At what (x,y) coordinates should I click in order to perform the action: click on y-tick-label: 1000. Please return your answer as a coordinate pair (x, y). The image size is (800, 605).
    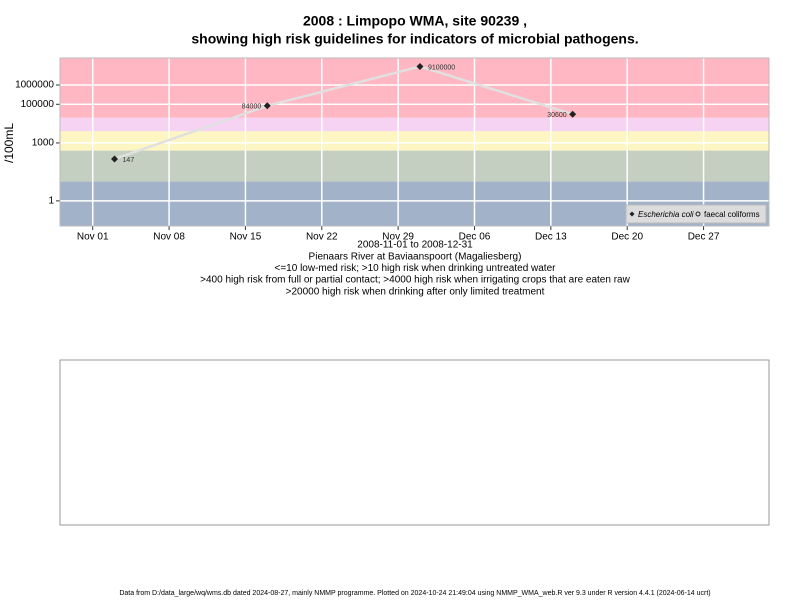
    Looking at the image, I should click on (43, 143).